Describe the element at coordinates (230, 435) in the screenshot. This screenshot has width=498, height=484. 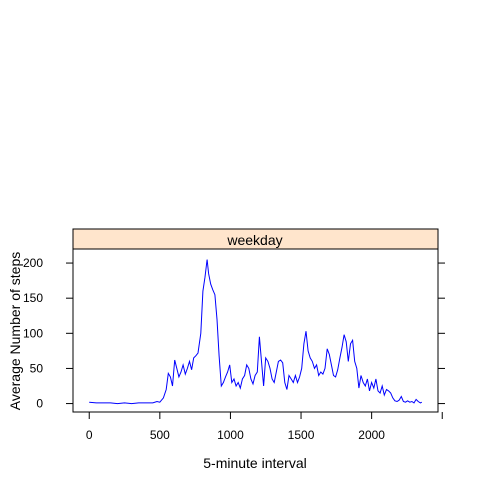
I see `x-tick-label: 1000` at that location.